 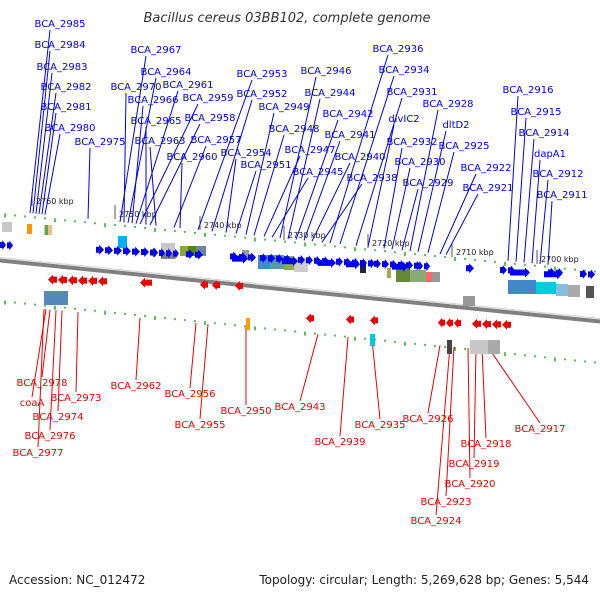 I want to click on genome-backbone, so click(x=300, y=291).